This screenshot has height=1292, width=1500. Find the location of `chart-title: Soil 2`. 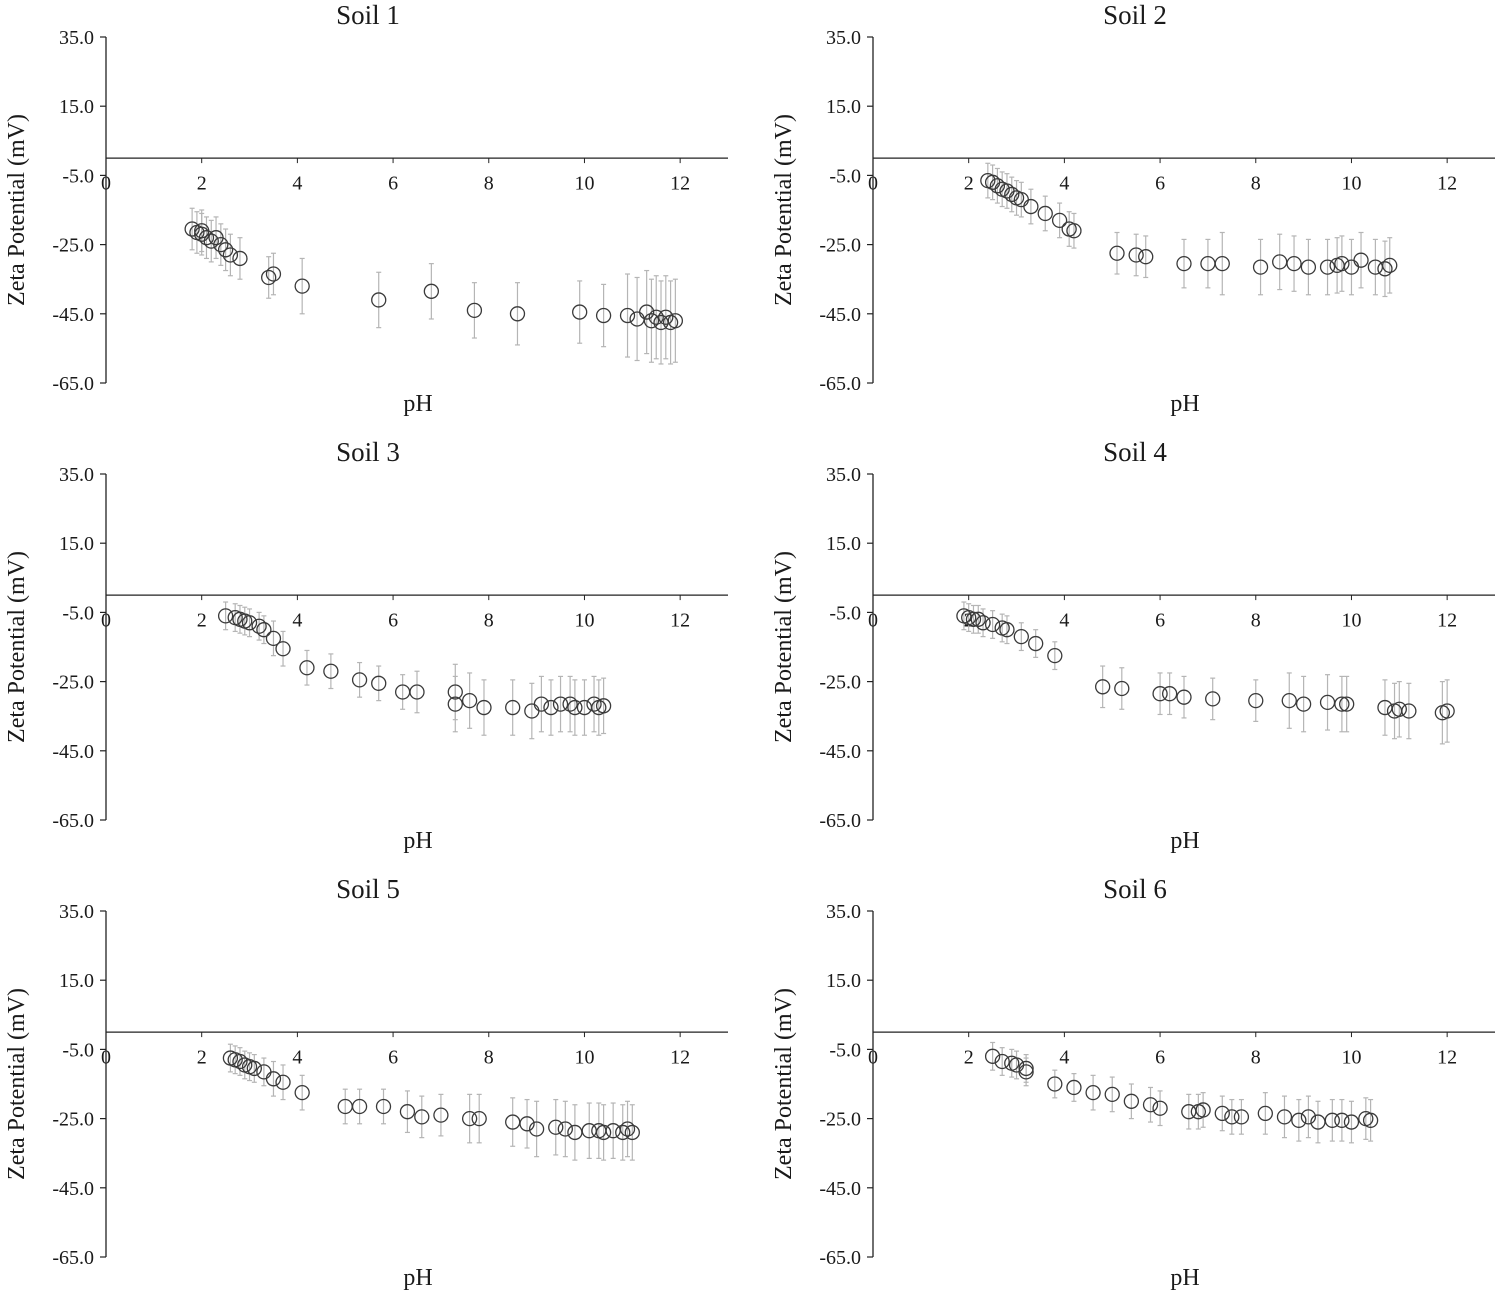

chart-title: Soil 2 is located at coordinates (1135, 15).